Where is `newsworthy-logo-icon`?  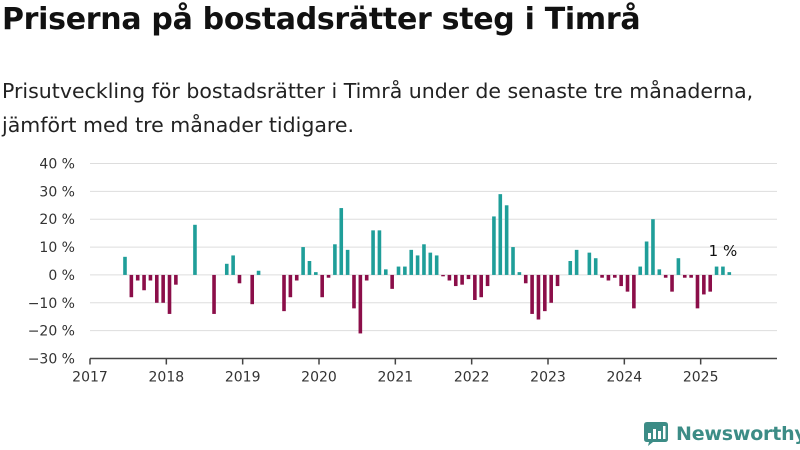 newsworthy-logo-icon is located at coordinates (656, 434).